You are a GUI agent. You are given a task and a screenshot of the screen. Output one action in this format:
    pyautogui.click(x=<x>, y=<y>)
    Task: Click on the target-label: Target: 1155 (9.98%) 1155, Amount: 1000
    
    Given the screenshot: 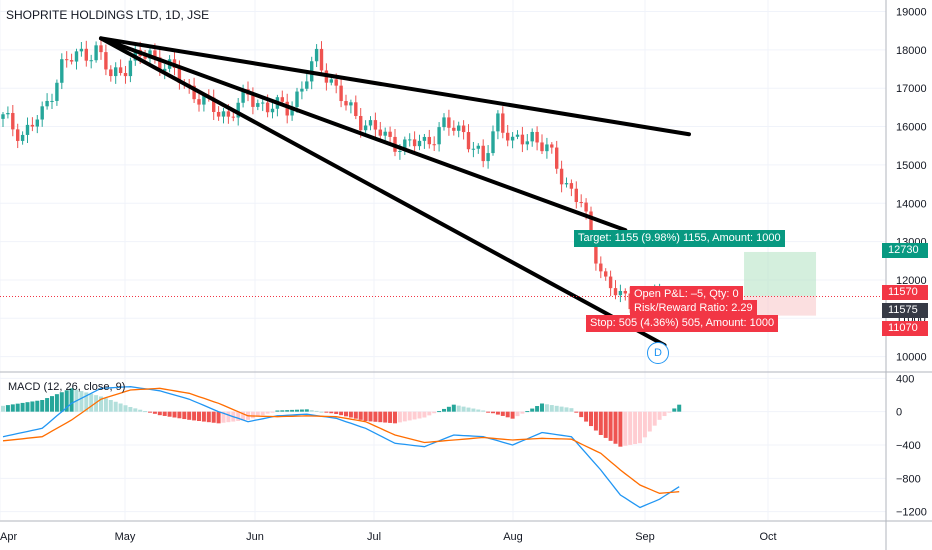 What is the action you would take?
    pyautogui.click(x=679, y=238)
    